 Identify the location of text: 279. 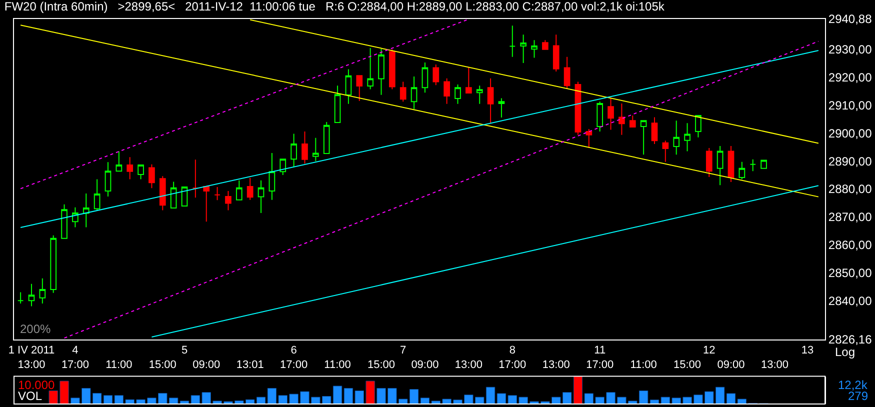
(858, 396).